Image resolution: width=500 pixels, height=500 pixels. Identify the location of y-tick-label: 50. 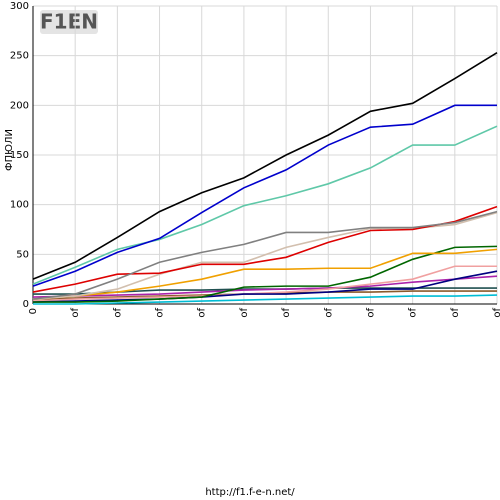
(22, 254).